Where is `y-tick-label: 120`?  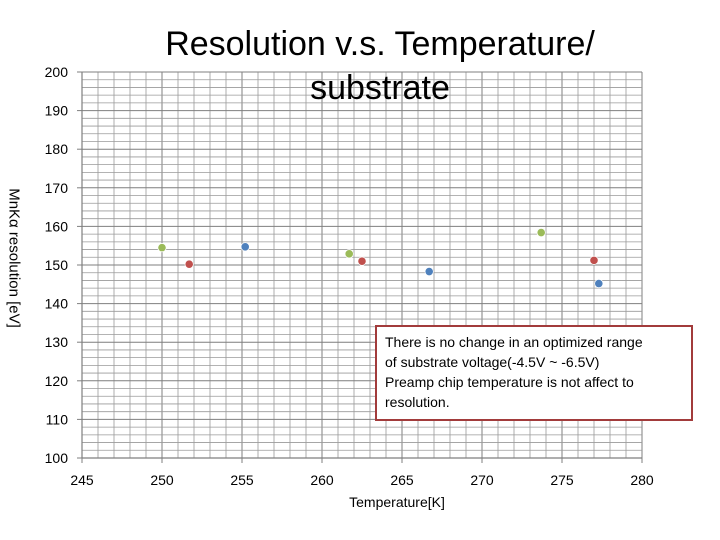 y-tick-label: 120 is located at coordinates (57, 381).